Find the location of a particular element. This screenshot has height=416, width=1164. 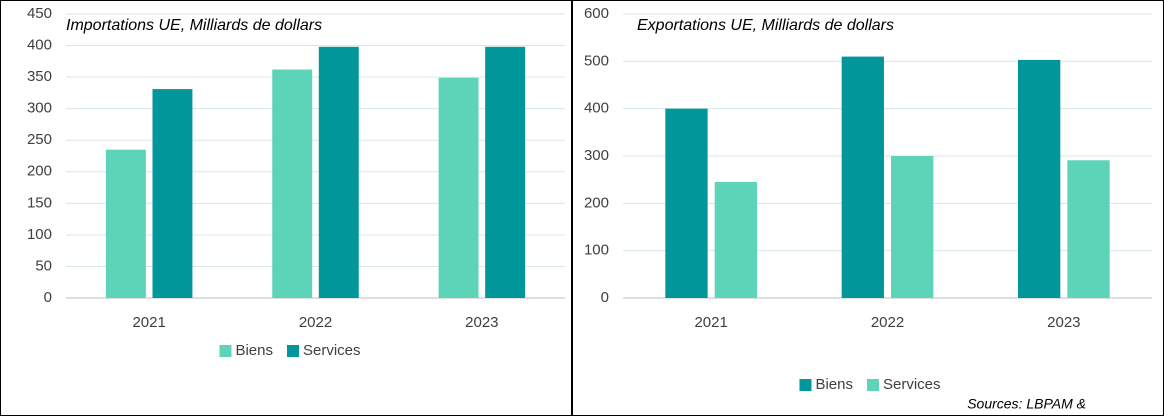

source-note: Sources: LBPAM & is located at coordinates (1026, 404).